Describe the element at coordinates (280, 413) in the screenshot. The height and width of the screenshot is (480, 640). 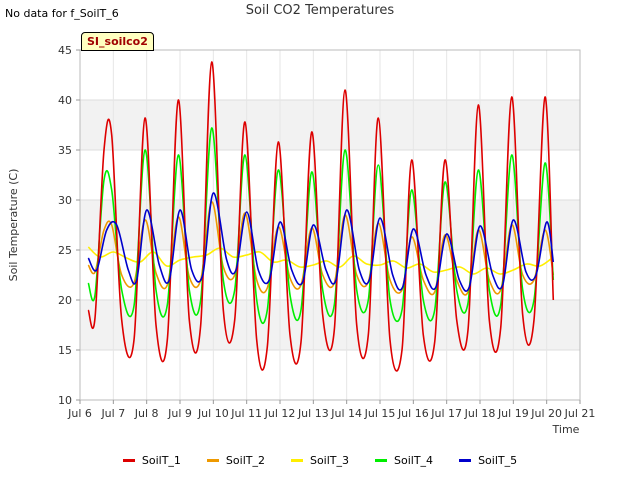
I see `x-tick-label: Jul 12` at that location.